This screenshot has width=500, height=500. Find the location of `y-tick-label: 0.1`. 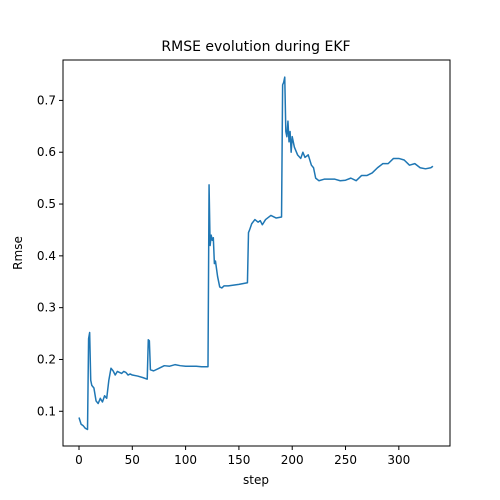

y-tick-label: 0.1 is located at coordinates (46, 411).